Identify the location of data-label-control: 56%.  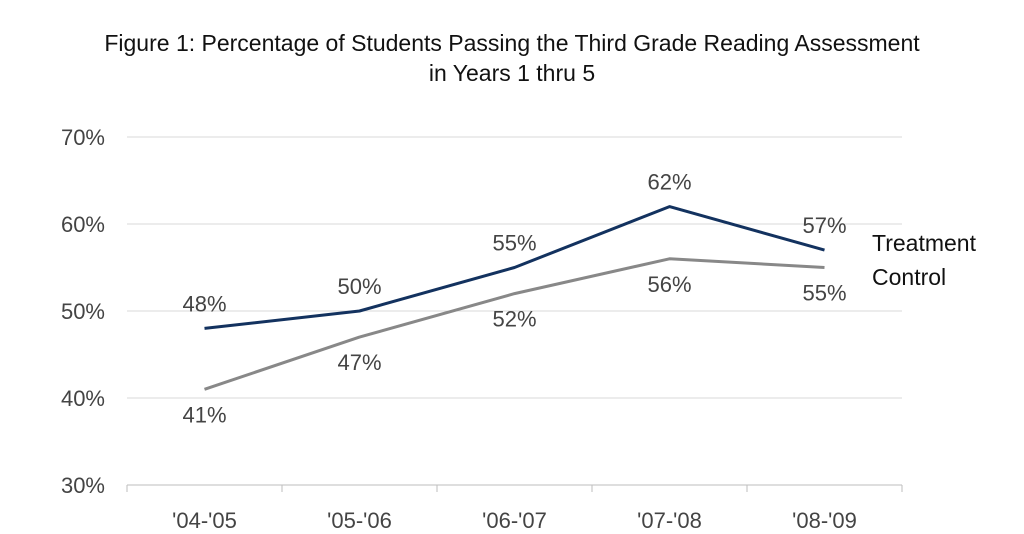
(669, 284).